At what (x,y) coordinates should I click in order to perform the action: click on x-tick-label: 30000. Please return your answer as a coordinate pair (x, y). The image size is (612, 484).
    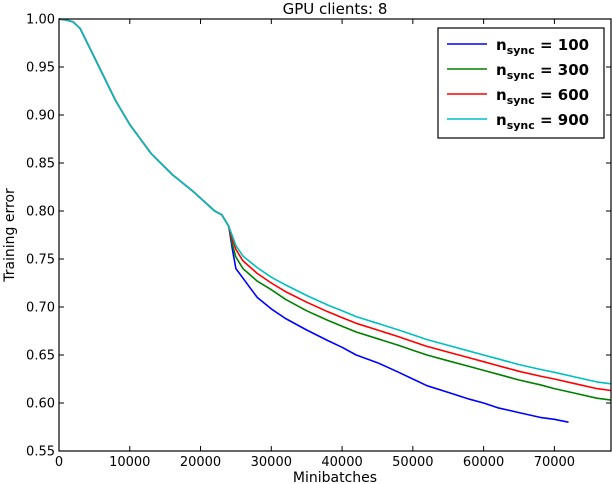
    Looking at the image, I should click on (271, 462).